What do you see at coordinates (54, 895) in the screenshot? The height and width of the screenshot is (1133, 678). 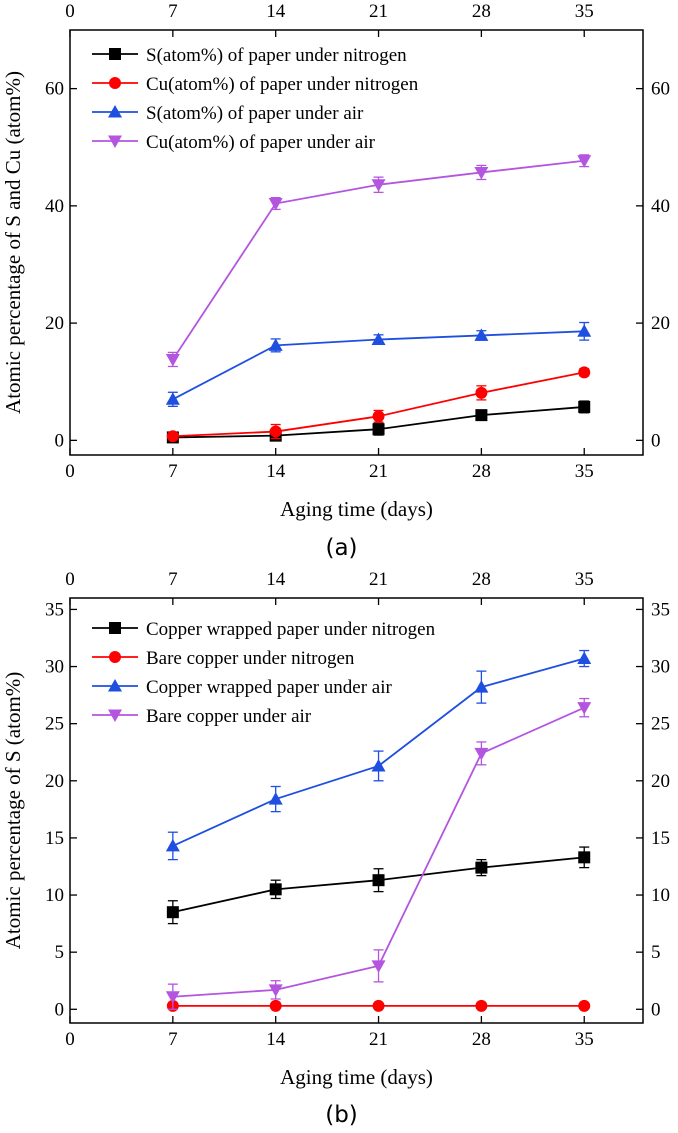 I see `y-tick-label: 10` at bounding box center [54, 895].